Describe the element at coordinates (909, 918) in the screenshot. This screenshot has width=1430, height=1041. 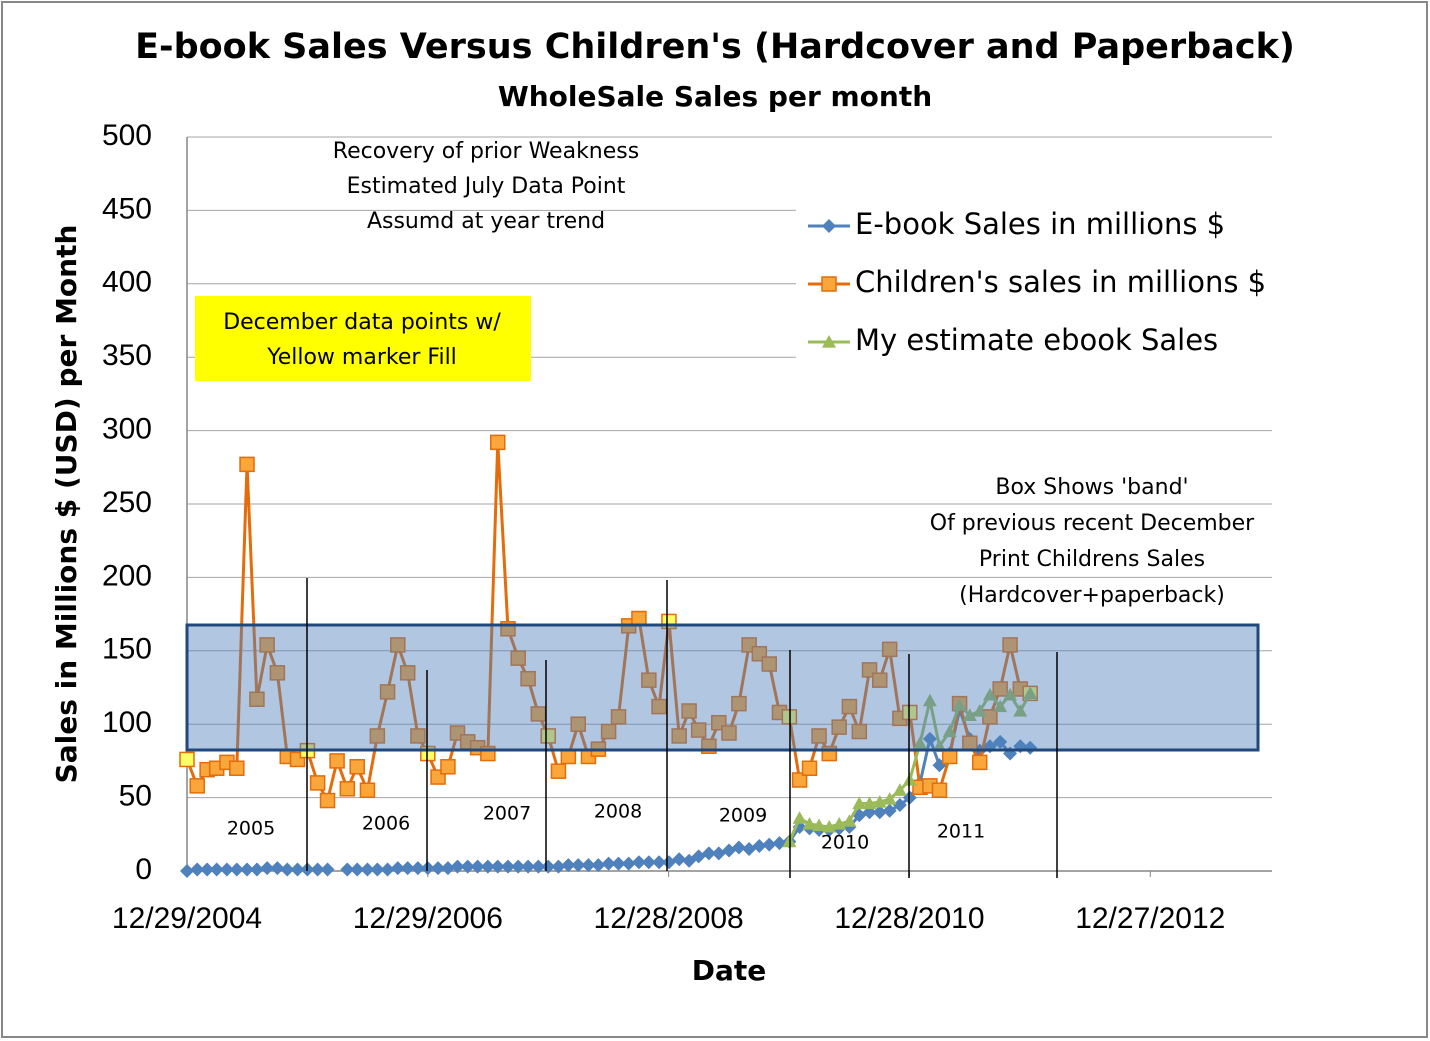
I see `x-tick-label: 12/28/2010` at that location.